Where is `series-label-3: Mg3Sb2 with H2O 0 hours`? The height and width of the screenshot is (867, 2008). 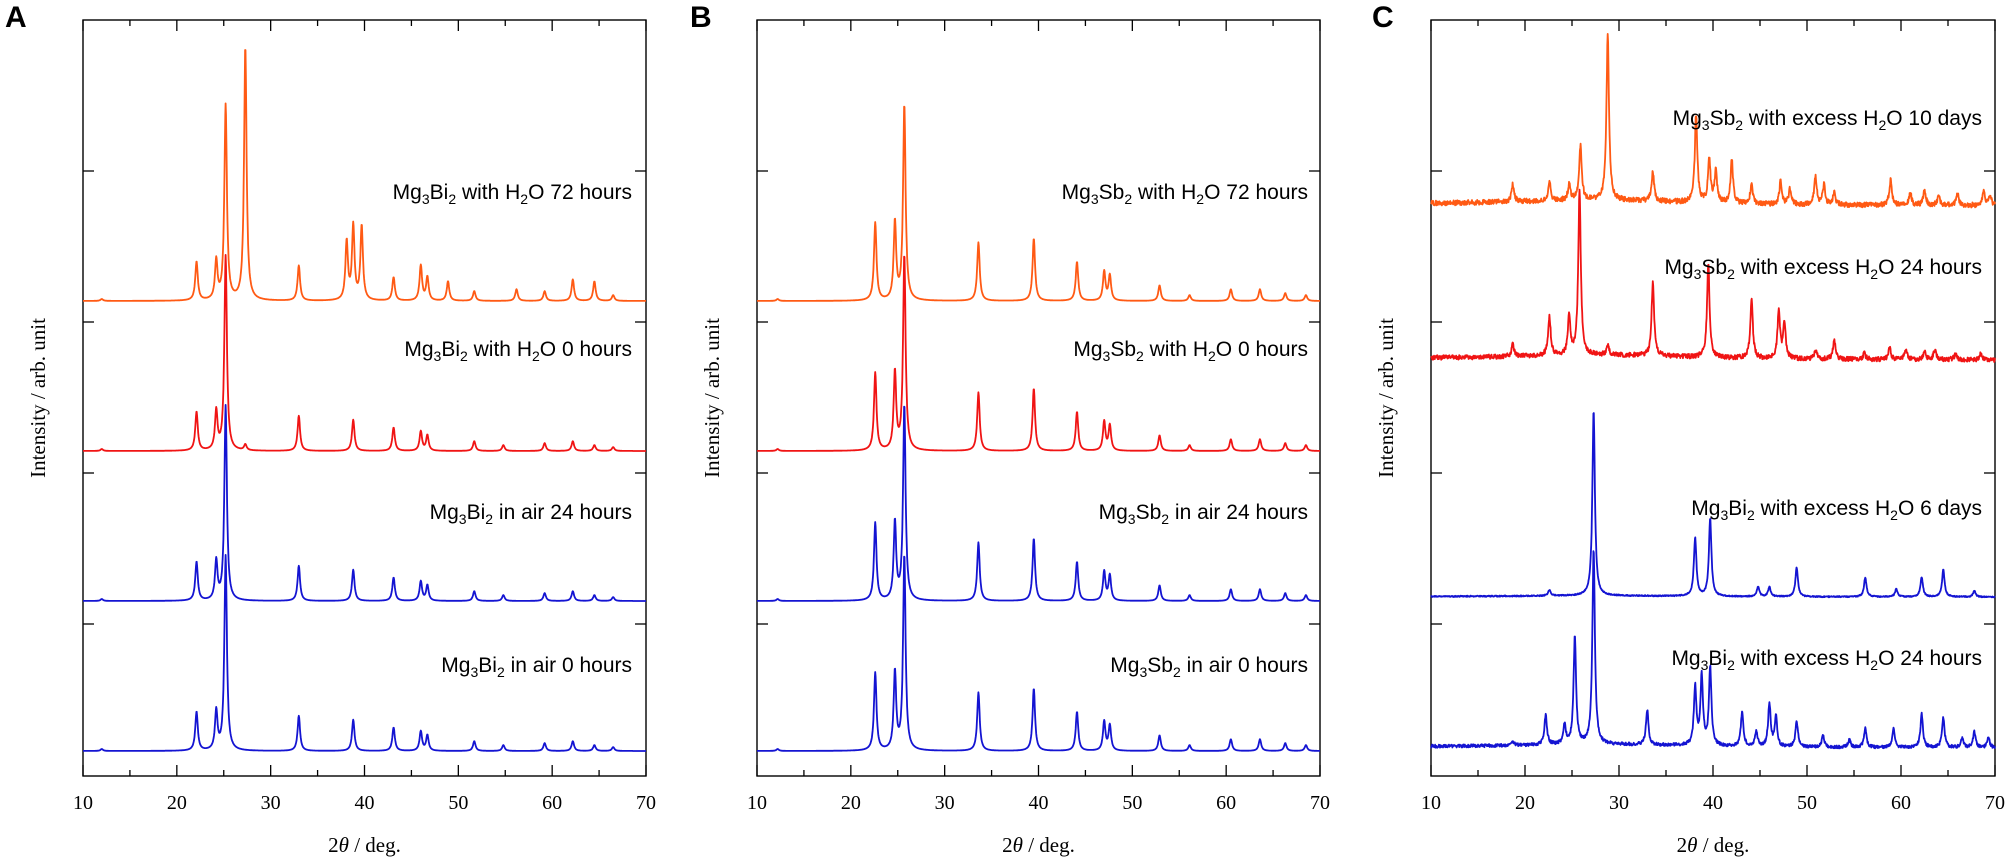
series-label-3: Mg3Sb2 with H2O 0 hours is located at coordinates (1190, 351).